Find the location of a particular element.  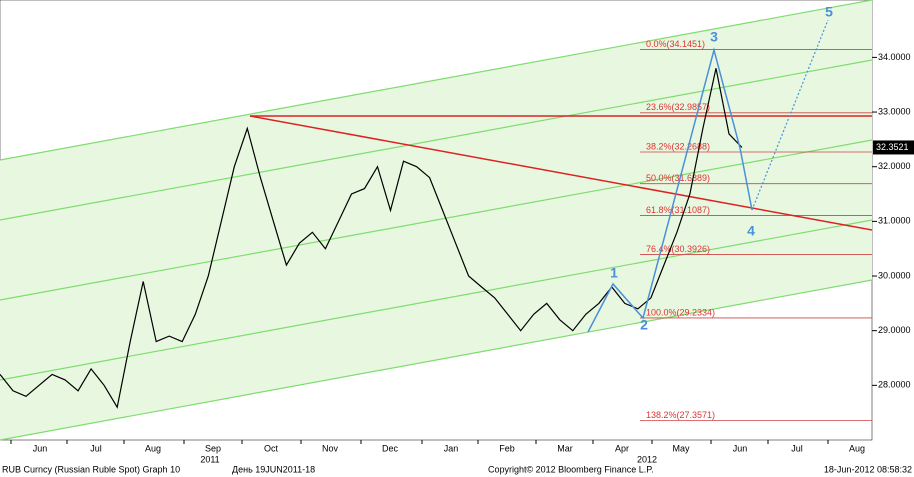

last-price-box is located at coordinates (893, 147).